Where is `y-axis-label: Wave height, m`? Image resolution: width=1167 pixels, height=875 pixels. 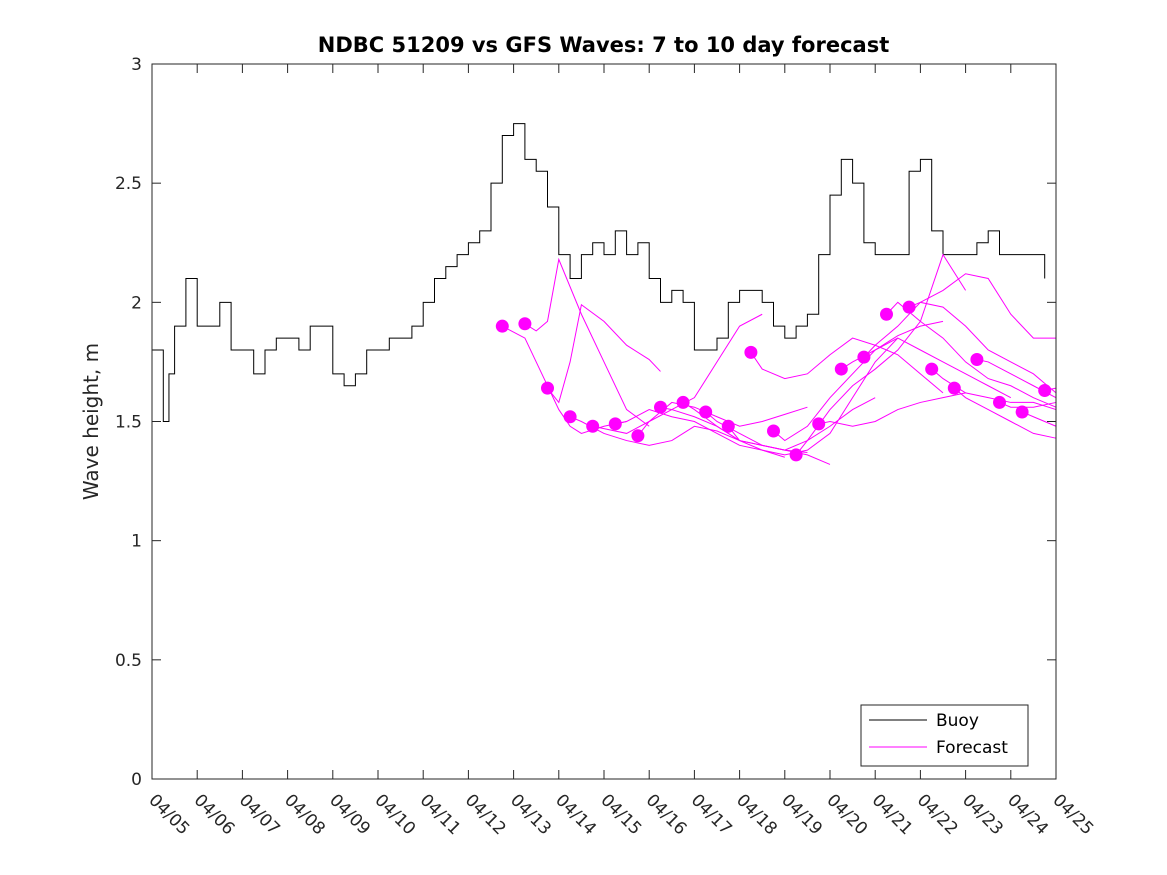 y-axis-label: Wave height, m is located at coordinates (91, 421).